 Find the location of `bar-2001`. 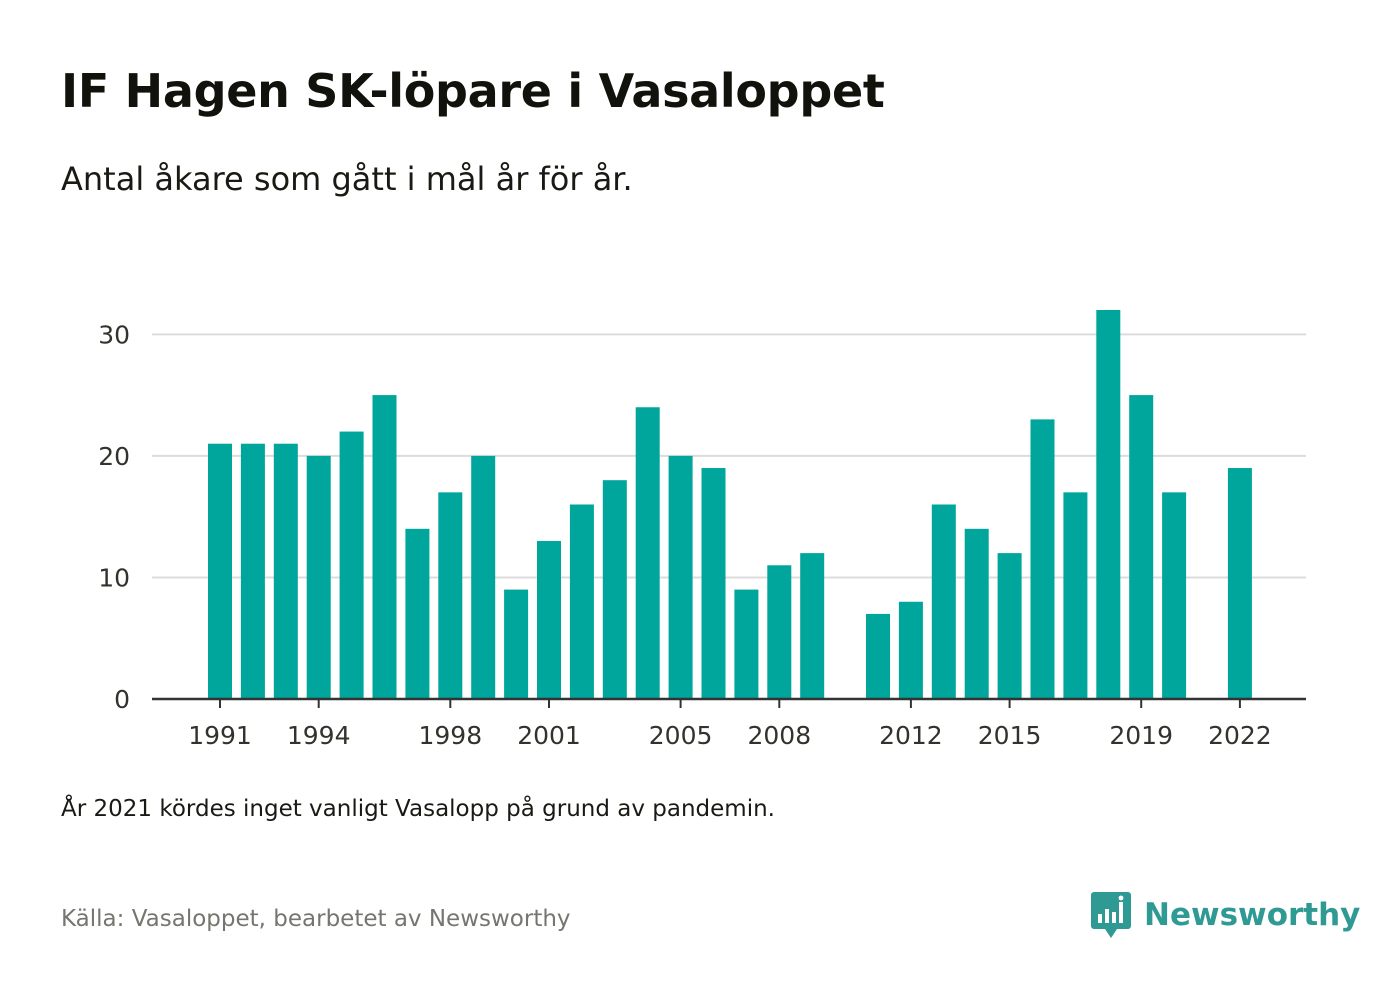

bar-2001 is located at coordinates (549, 619).